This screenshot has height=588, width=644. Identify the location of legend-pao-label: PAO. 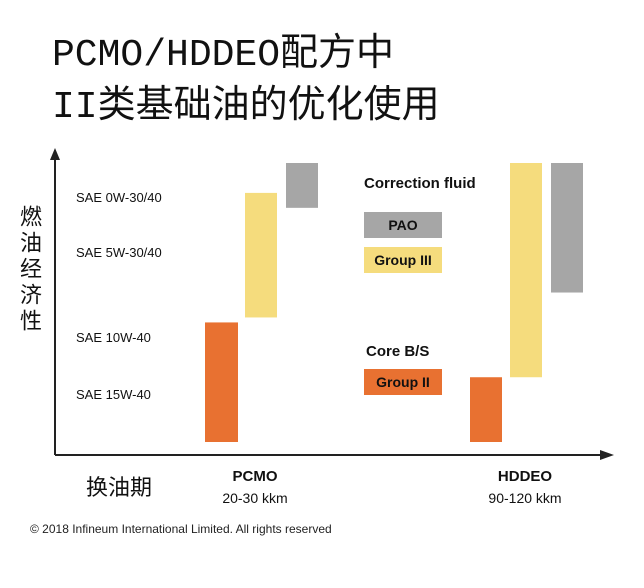
(403, 225).